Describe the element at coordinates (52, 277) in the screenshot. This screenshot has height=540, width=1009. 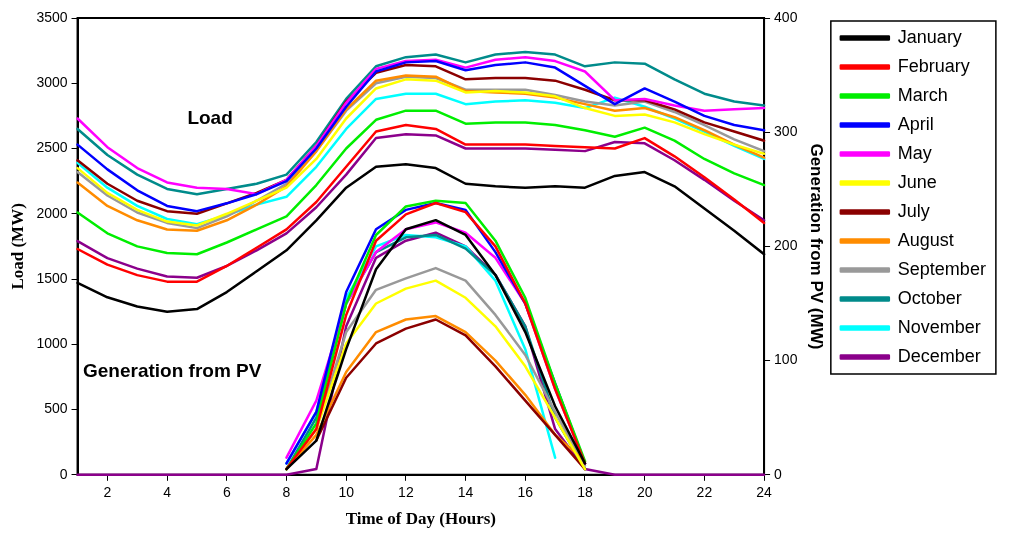
I see `y-tick-label: 1500` at that location.